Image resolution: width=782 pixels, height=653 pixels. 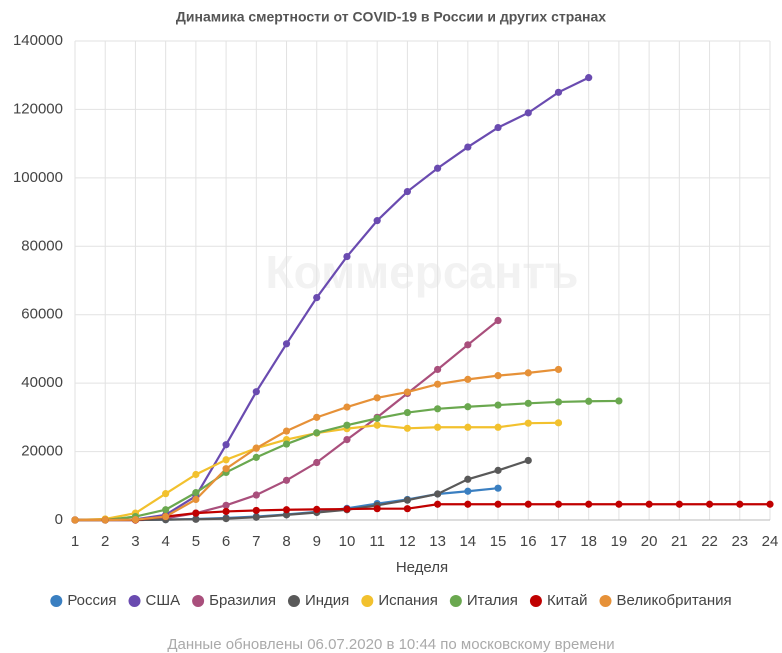 What do you see at coordinates (498, 541) in the screenshot?
I see `x-tick-label: 15` at bounding box center [498, 541].